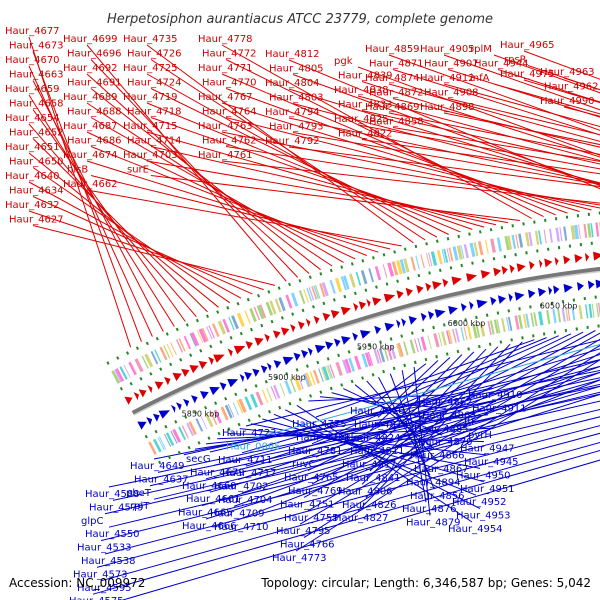  What do you see at coordinates (32, 176) in the screenshot?
I see `gene-label: Haur_4640` at bounding box center [32, 176].